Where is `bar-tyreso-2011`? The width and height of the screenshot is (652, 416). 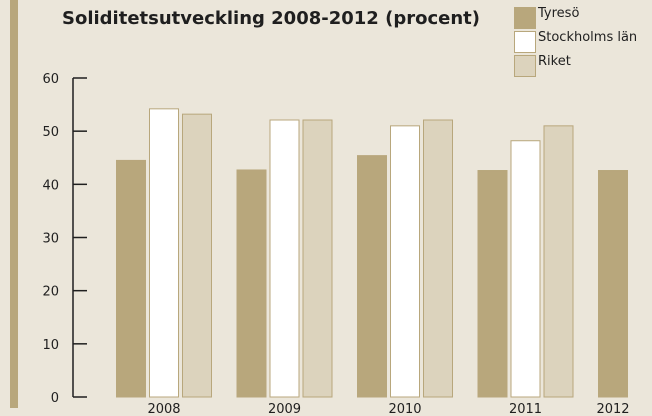 bar-tyreso-2011 is located at coordinates (492, 284).